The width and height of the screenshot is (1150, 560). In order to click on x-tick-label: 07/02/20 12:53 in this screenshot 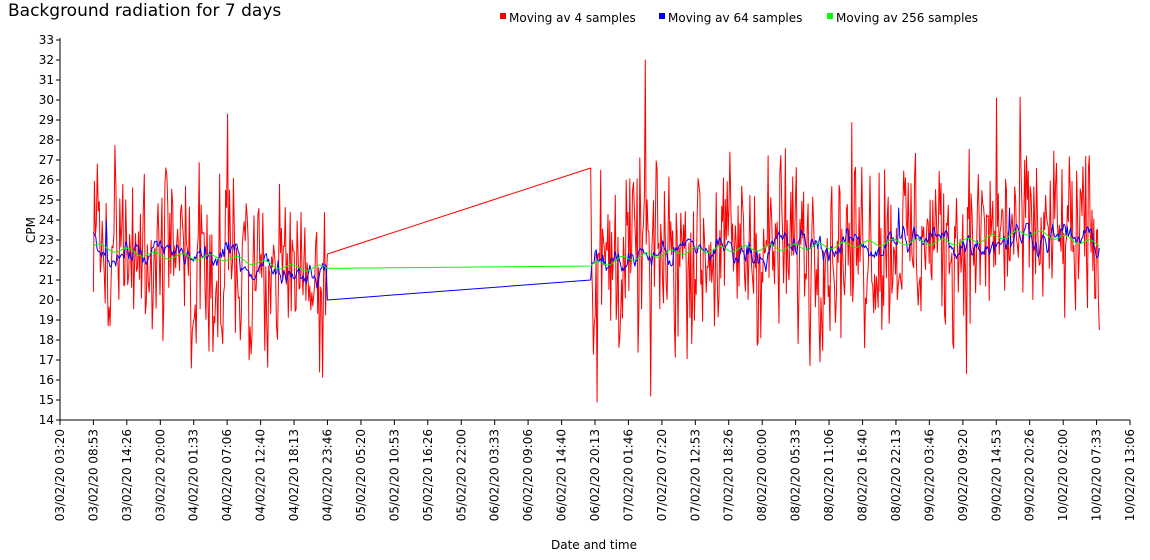, I will do `click(695, 475)`.